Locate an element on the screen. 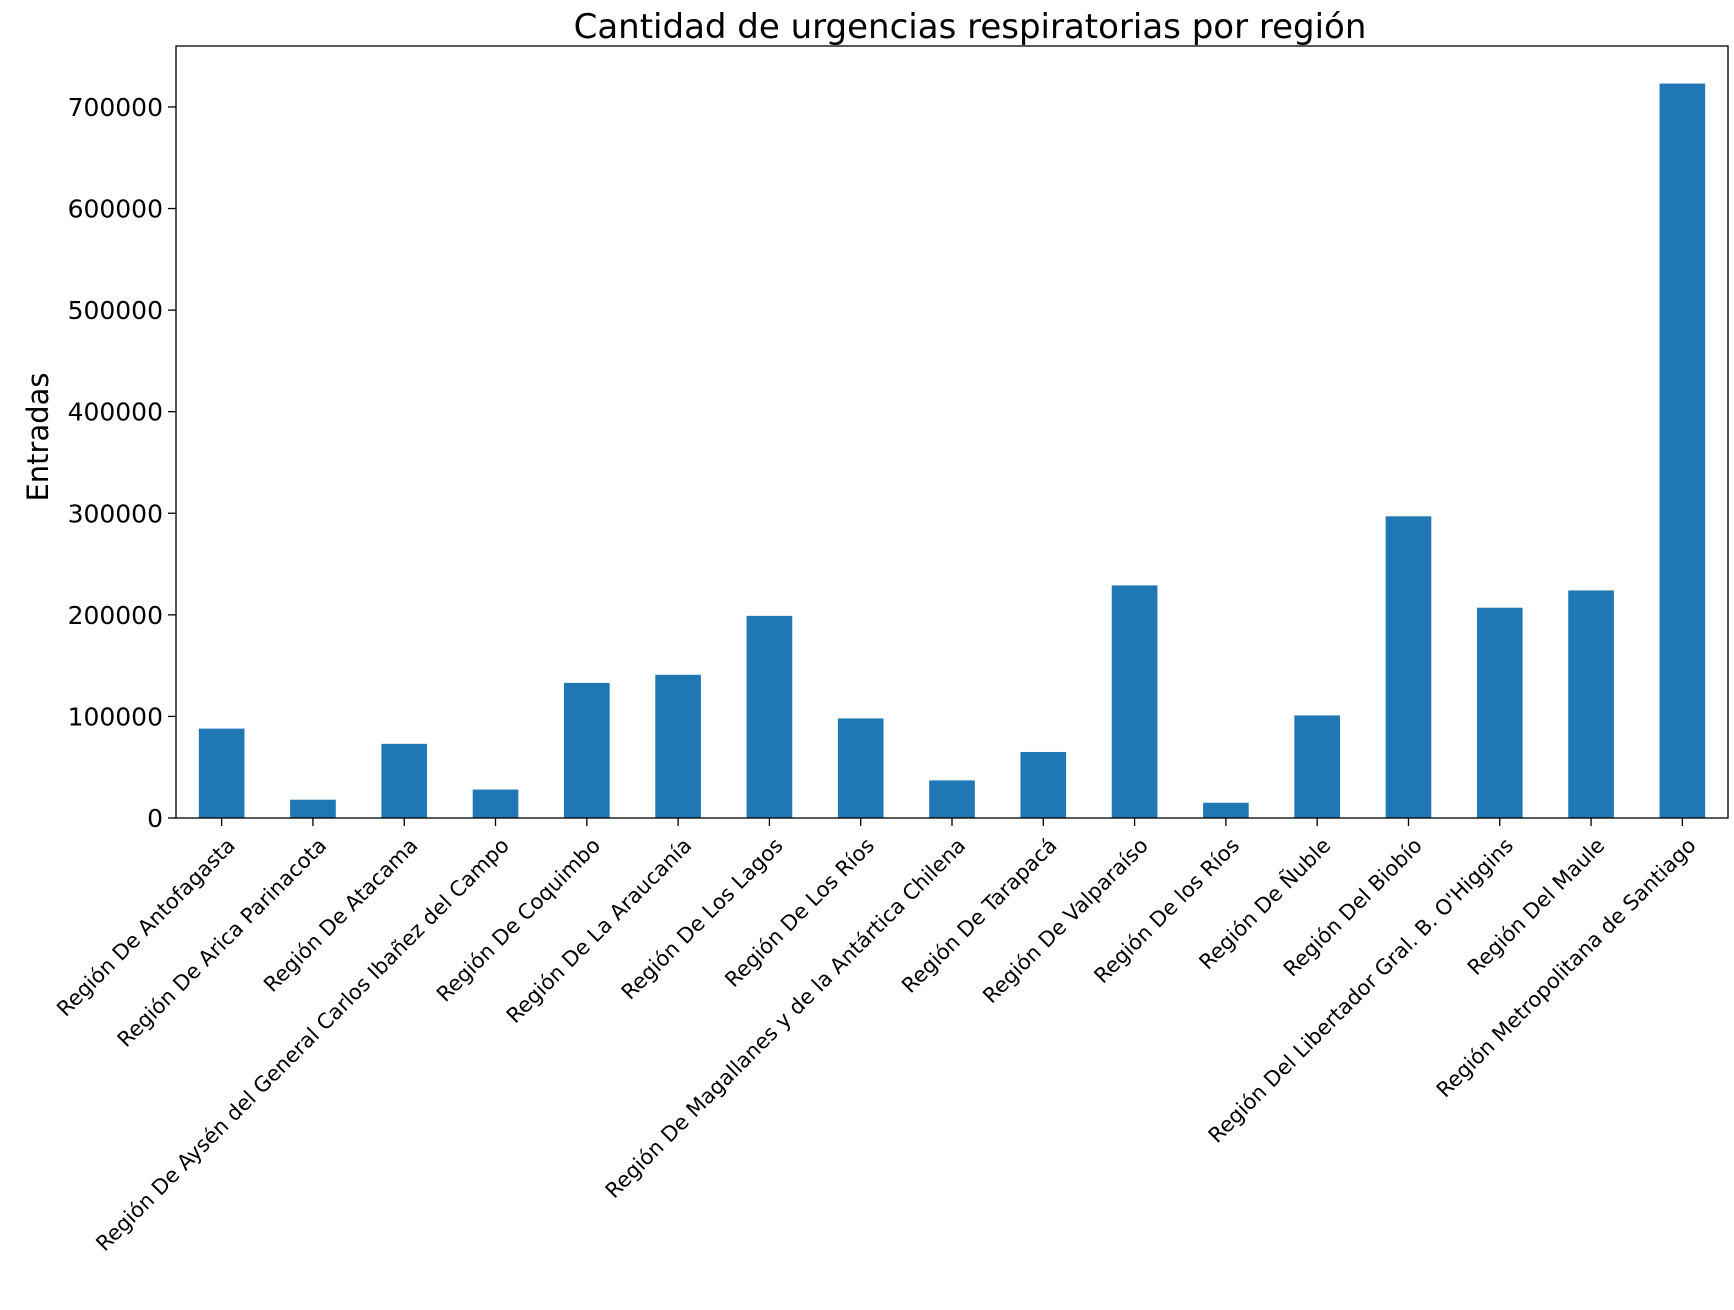 Image resolution: width=1734 pixels, height=1310 pixels. x-tick-label: Región De Los Ríos is located at coordinates (799, 912).